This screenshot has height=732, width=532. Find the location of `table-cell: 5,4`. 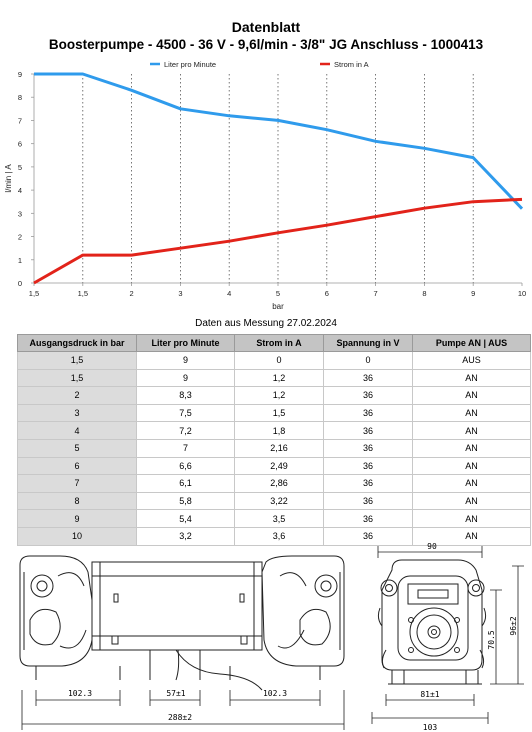

table-cell: 5,4 is located at coordinates (185, 518).